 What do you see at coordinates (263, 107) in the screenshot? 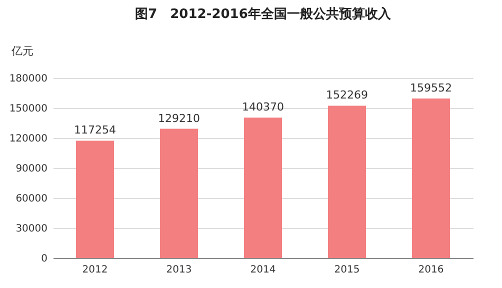
I see `data-label: 140370` at bounding box center [263, 107].